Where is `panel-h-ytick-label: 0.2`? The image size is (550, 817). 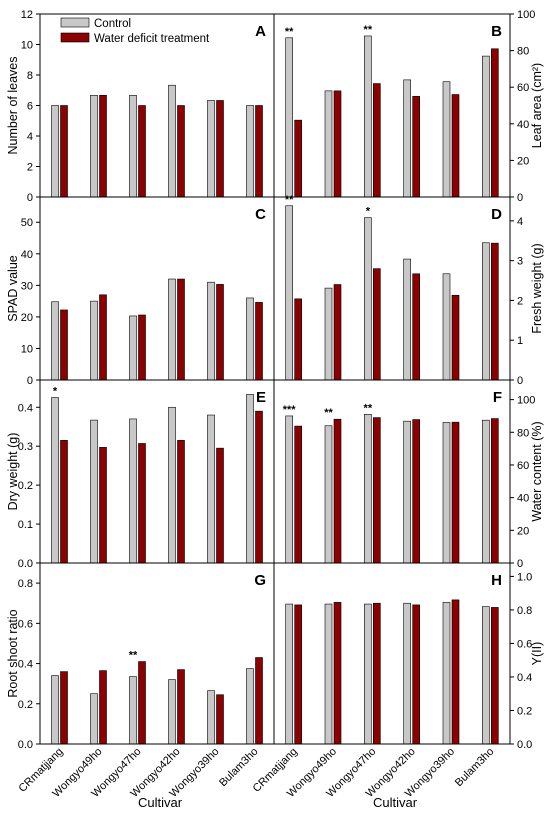
panel-h-ytick-label: 0.2 is located at coordinates (524, 711).